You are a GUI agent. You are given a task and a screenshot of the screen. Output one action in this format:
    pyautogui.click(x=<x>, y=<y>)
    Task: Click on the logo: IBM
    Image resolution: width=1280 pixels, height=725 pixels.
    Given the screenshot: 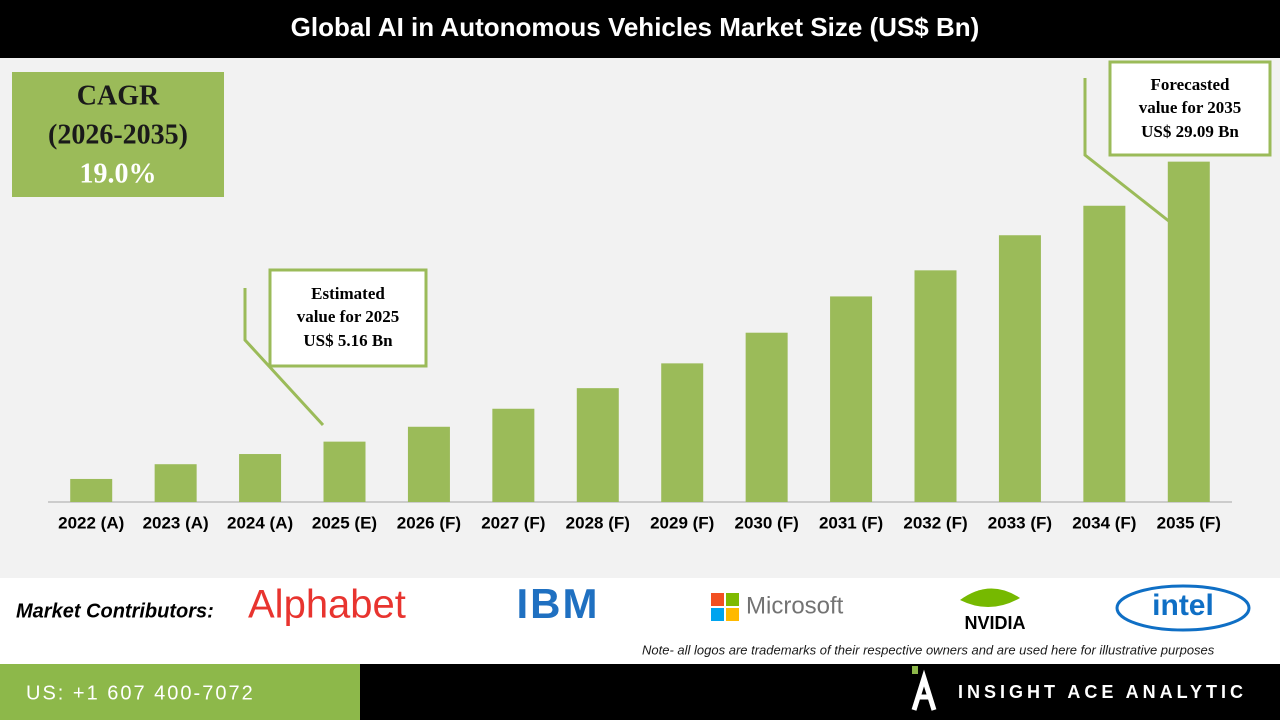 What is the action you would take?
    pyautogui.click(x=558, y=603)
    